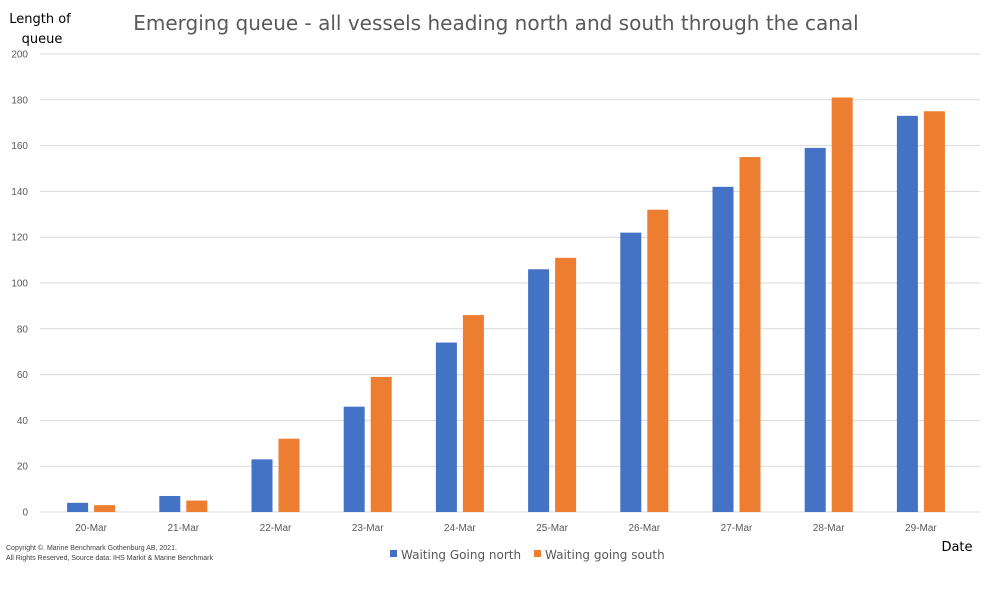 This screenshot has width=998, height=614. Describe the element at coordinates (644, 528) in the screenshot. I see `x-tick-label-26-Mar: 26-Mar` at that location.